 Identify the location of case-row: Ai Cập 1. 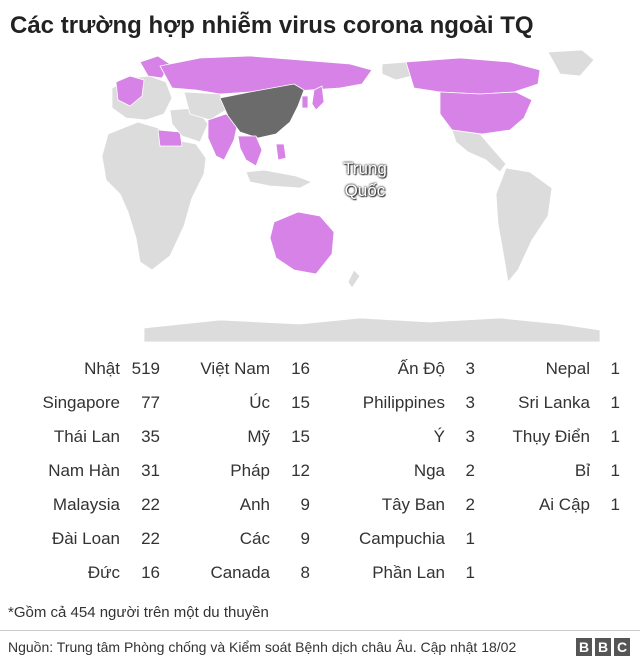
(547, 505).